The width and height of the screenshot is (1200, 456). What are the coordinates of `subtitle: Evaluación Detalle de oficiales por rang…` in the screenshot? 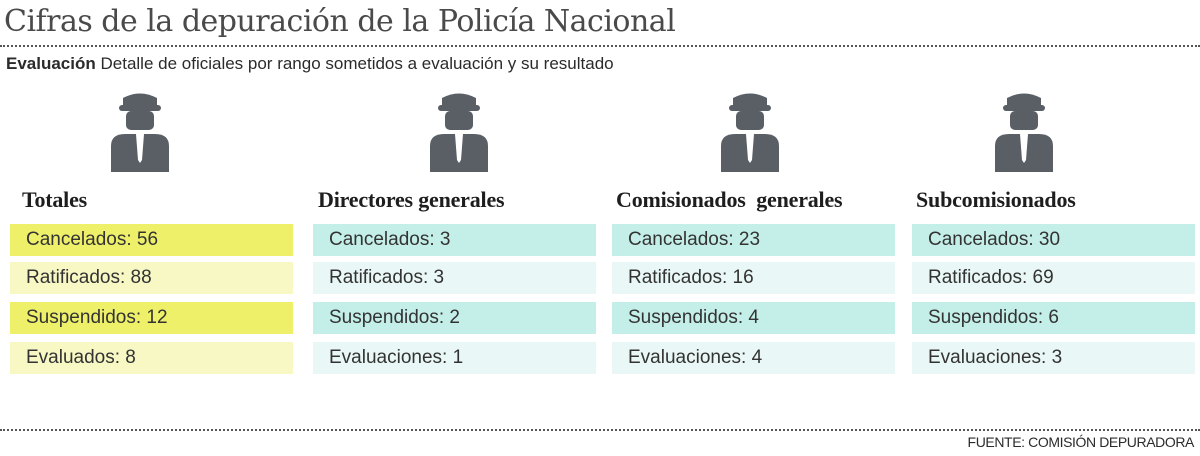 It's located at (310, 64).